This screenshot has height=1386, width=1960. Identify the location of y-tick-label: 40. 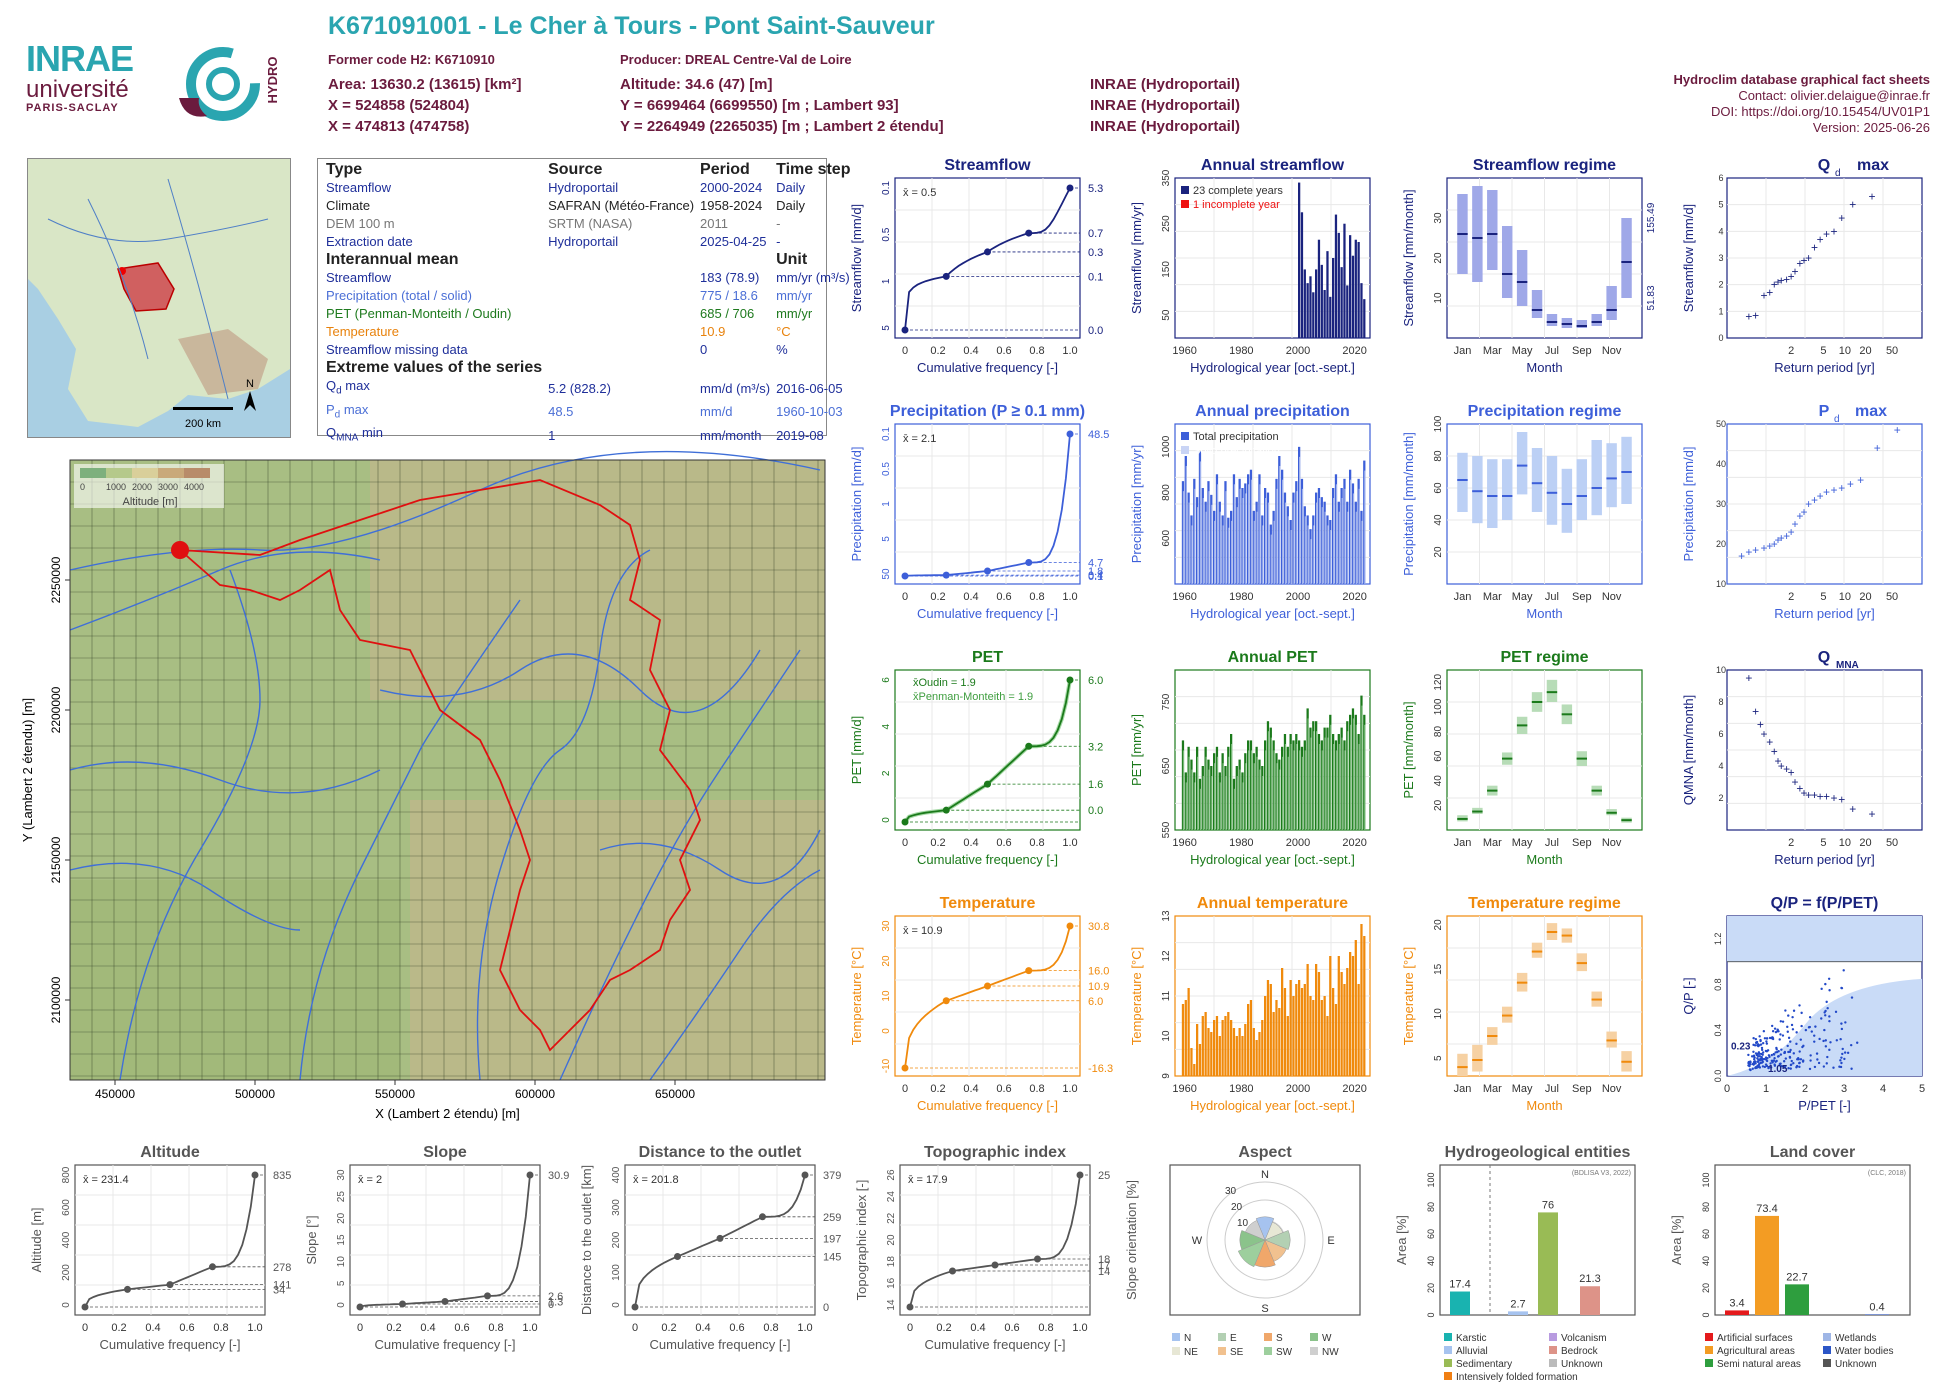
(1438, 520).